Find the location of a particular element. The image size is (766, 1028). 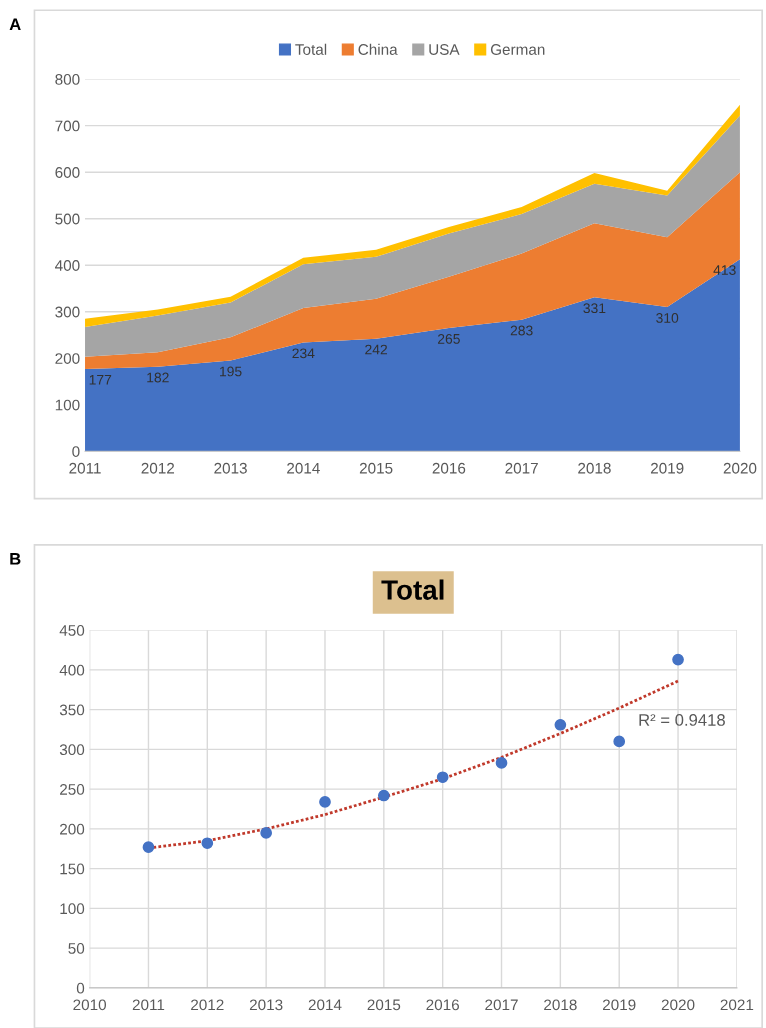

text: B is located at coordinates (15, 559).